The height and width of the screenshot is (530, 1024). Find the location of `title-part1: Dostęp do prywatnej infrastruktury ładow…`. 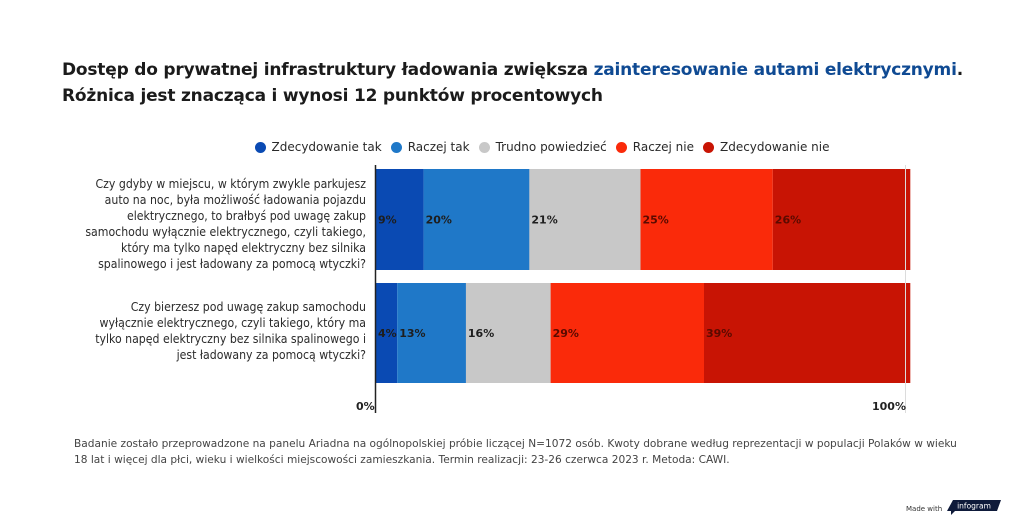

title-part1: Dostęp do prywatnej infrastruktury ładow… is located at coordinates (328, 70).